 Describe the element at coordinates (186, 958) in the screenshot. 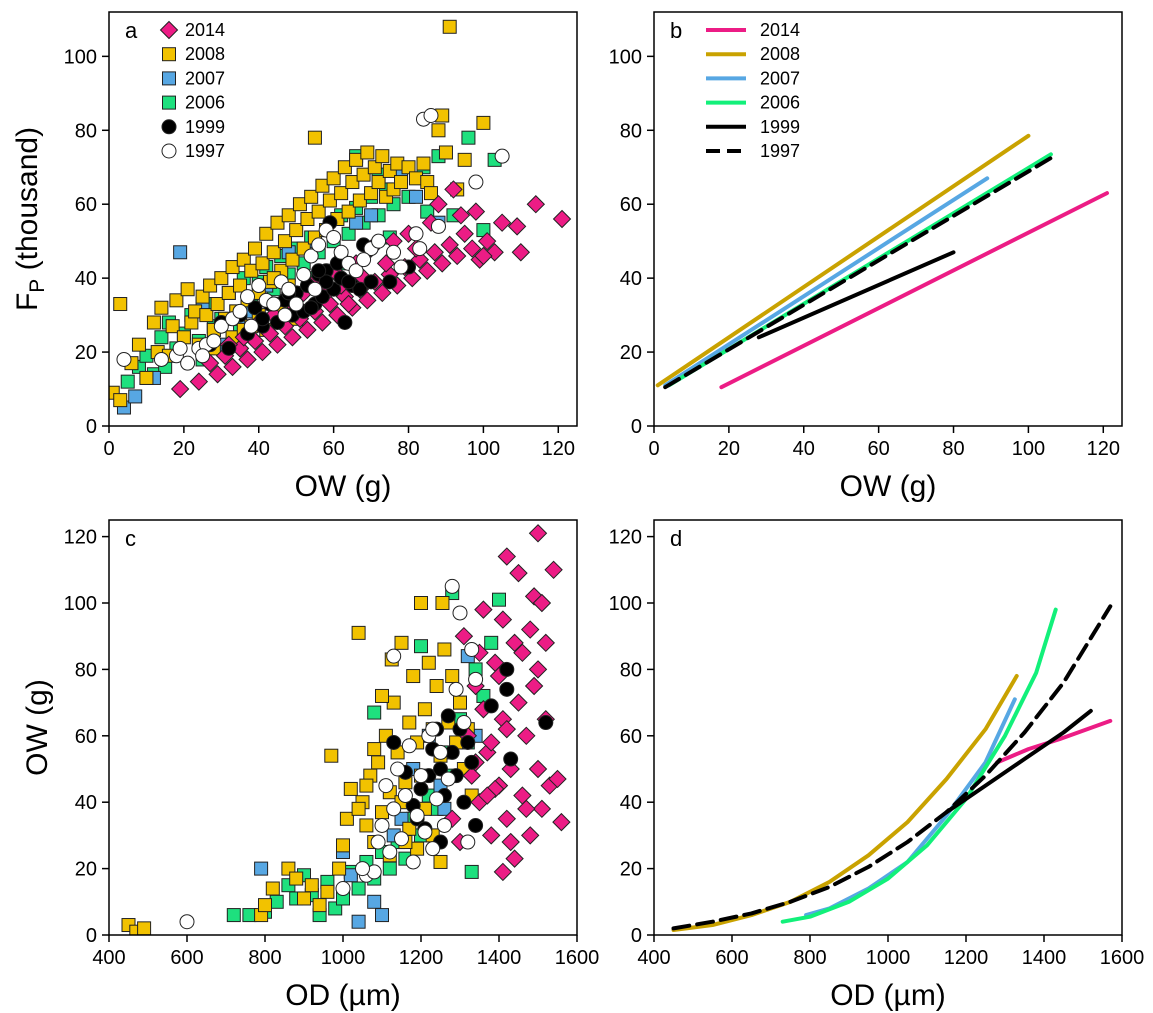

I see `x-tick-label: 600` at that location.